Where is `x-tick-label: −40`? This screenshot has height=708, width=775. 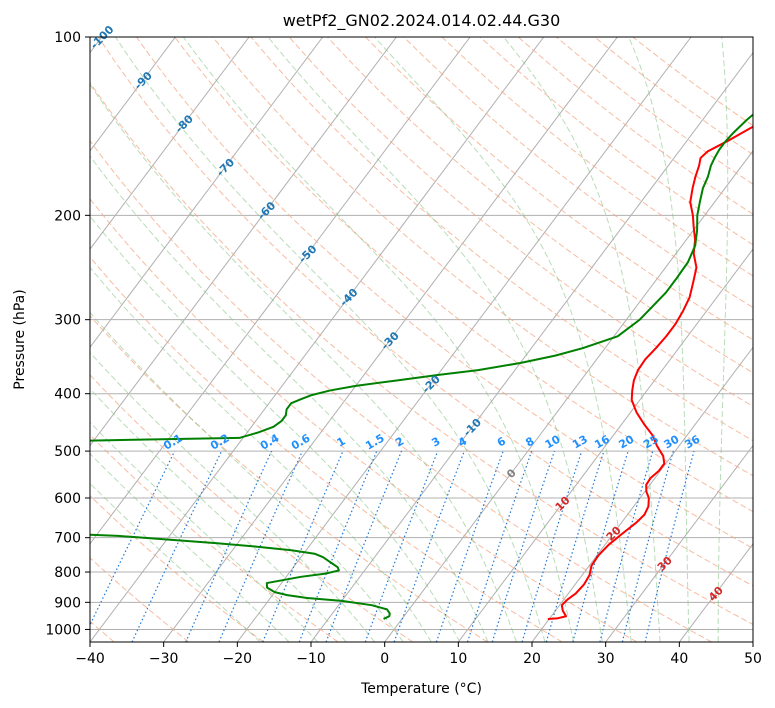 x-tick-label: −40 is located at coordinates (90, 659).